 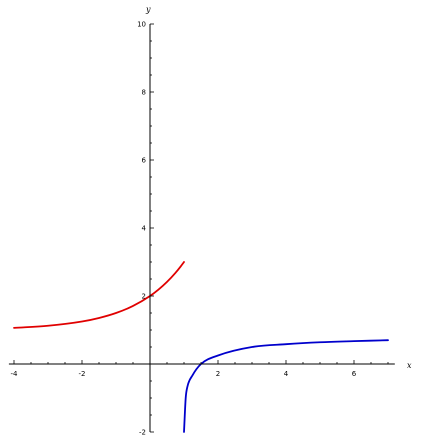 I want to click on x-axis-label: x, so click(x=409, y=365).